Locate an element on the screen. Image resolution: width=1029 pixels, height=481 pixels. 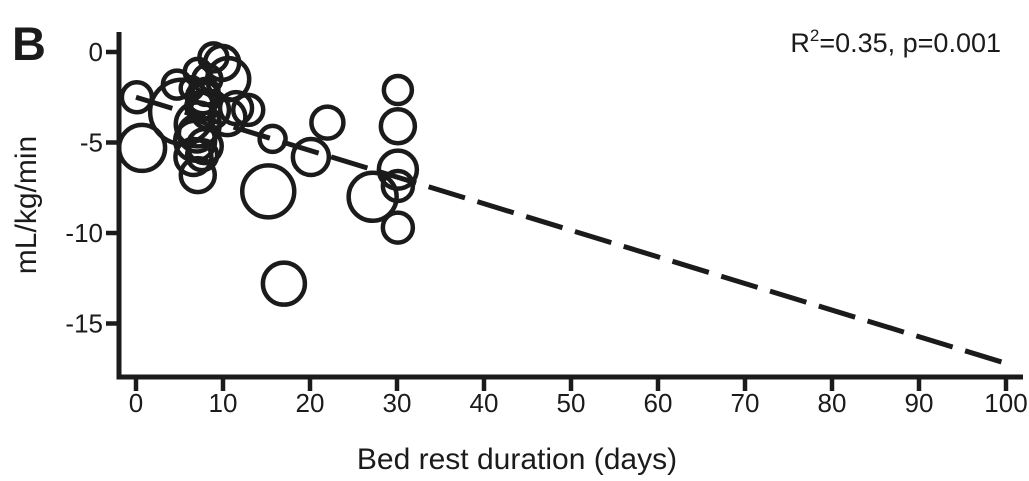
x-axis-title: Bed rest duration (days) is located at coordinates (517, 459).